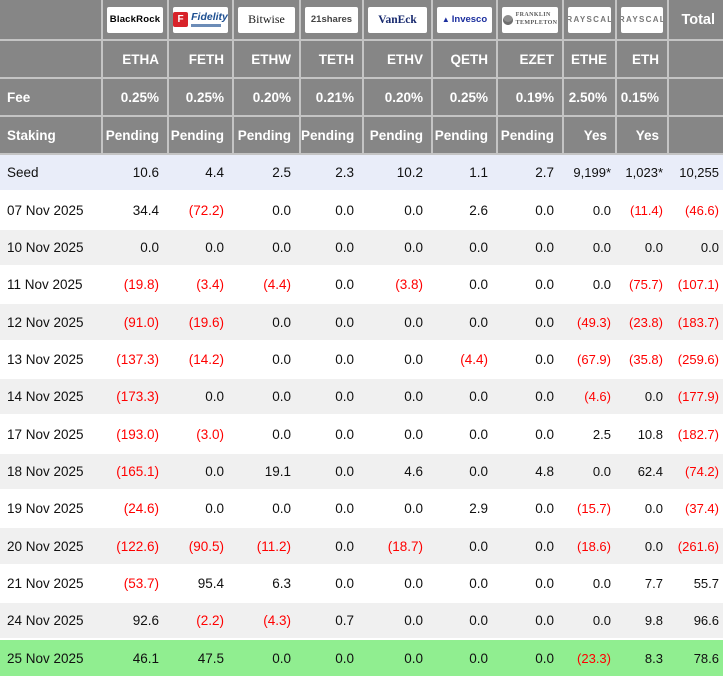  Describe the element at coordinates (210, 658) in the screenshot. I see `flow-value-cell: 47.5` at that location.